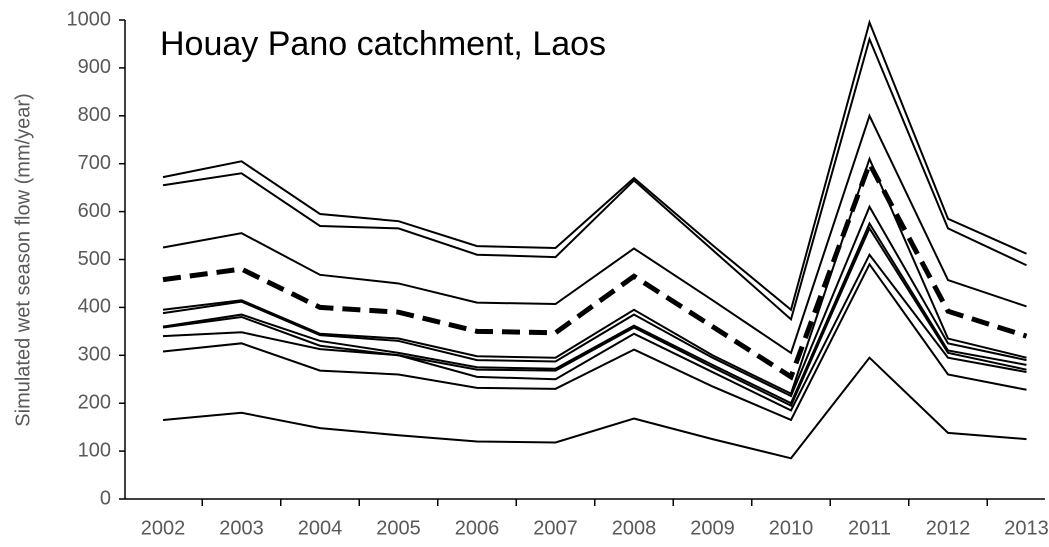  I want to click on x-tick-label: 2013, so click(1026, 528).